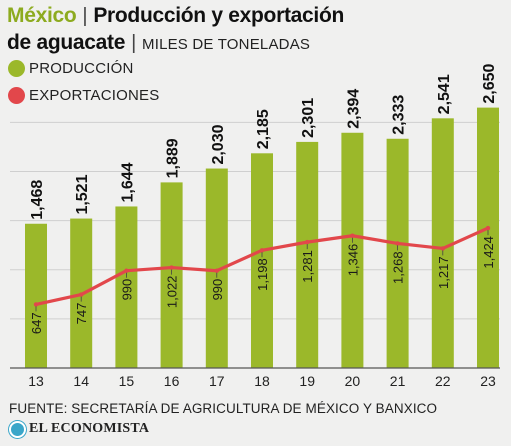  Describe the element at coordinates (218, 15) in the screenshot. I see `title-text-1: Producción y exportación` at that location.